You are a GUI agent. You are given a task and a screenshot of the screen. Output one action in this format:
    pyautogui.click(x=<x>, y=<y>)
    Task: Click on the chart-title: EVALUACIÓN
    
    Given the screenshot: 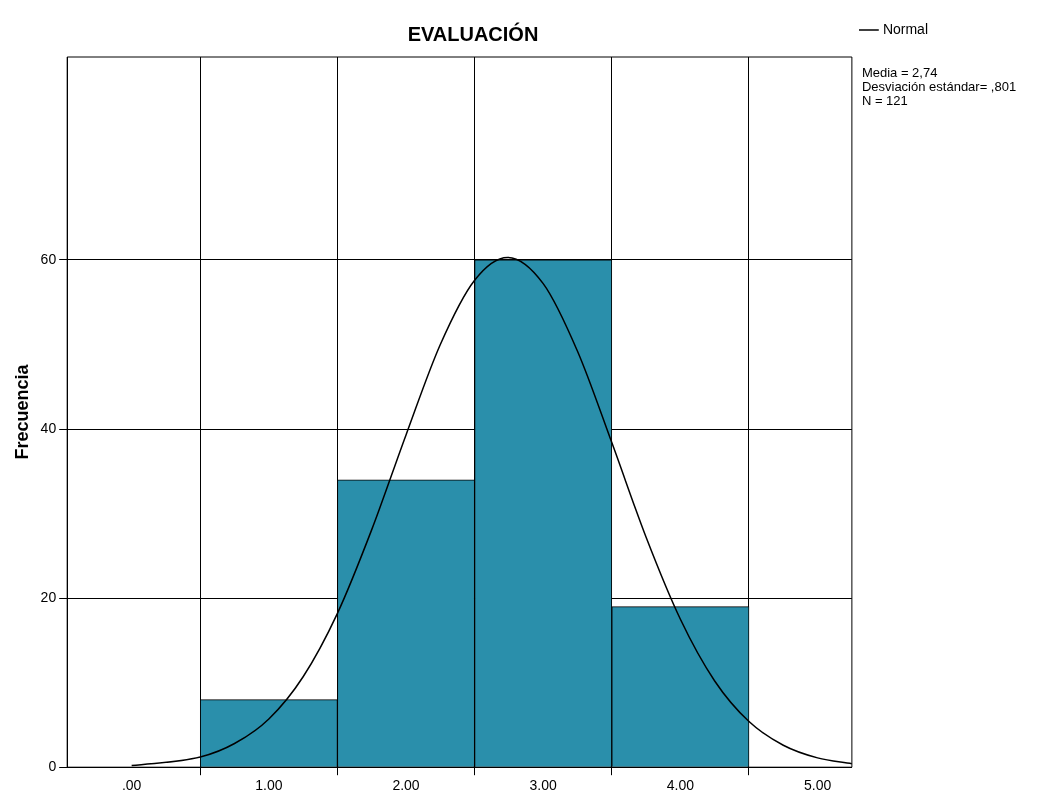 What is the action you would take?
    pyautogui.click(x=473, y=33)
    